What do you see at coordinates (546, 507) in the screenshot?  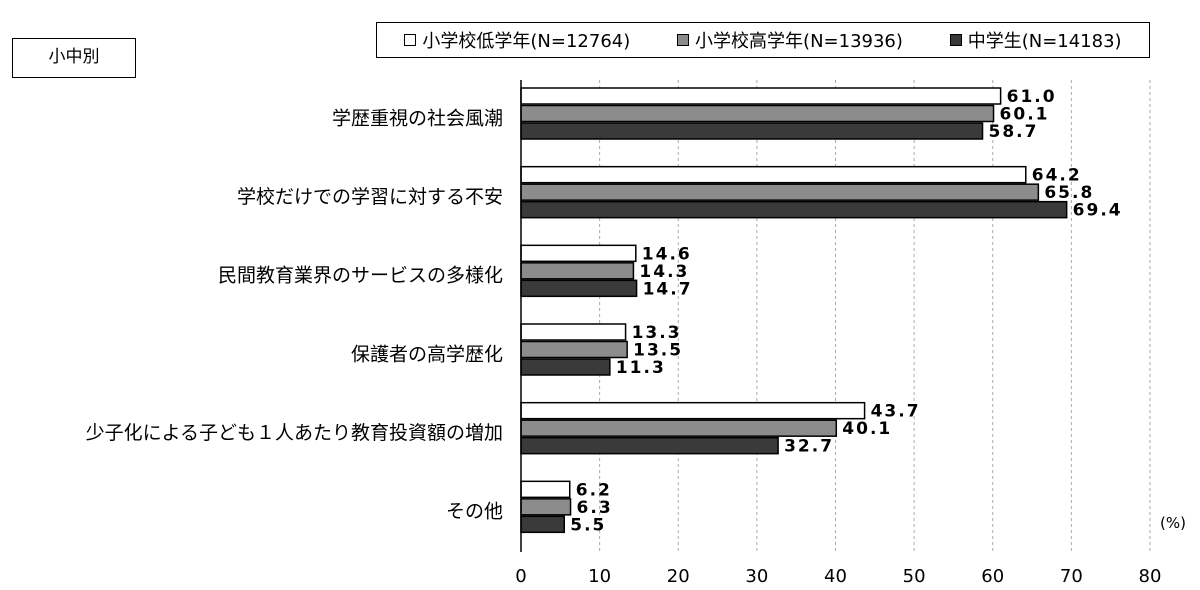 I see `bar-s2-c5` at bounding box center [546, 507].